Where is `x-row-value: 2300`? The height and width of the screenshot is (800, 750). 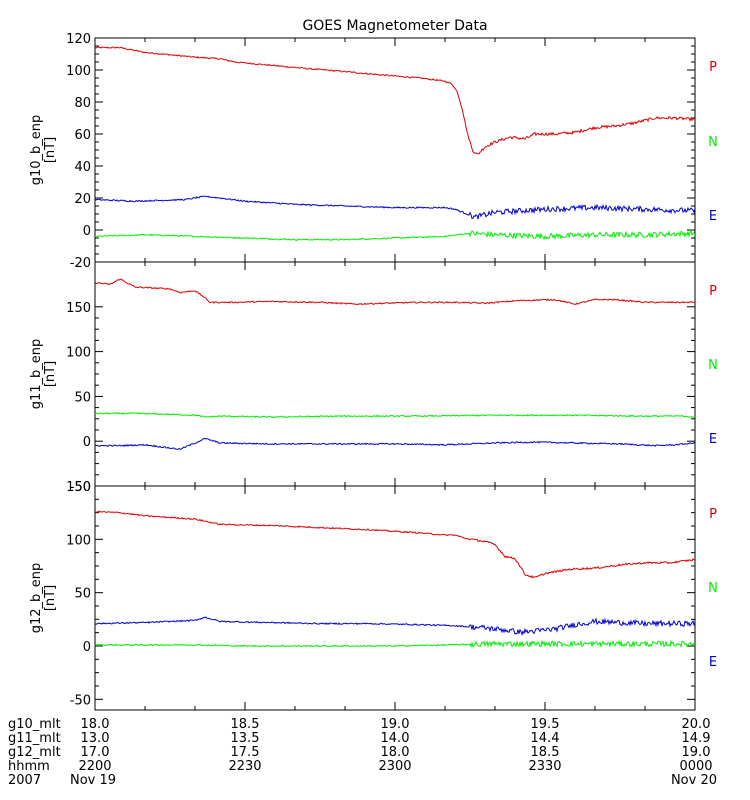
x-row-value: 2300 is located at coordinates (394, 766).